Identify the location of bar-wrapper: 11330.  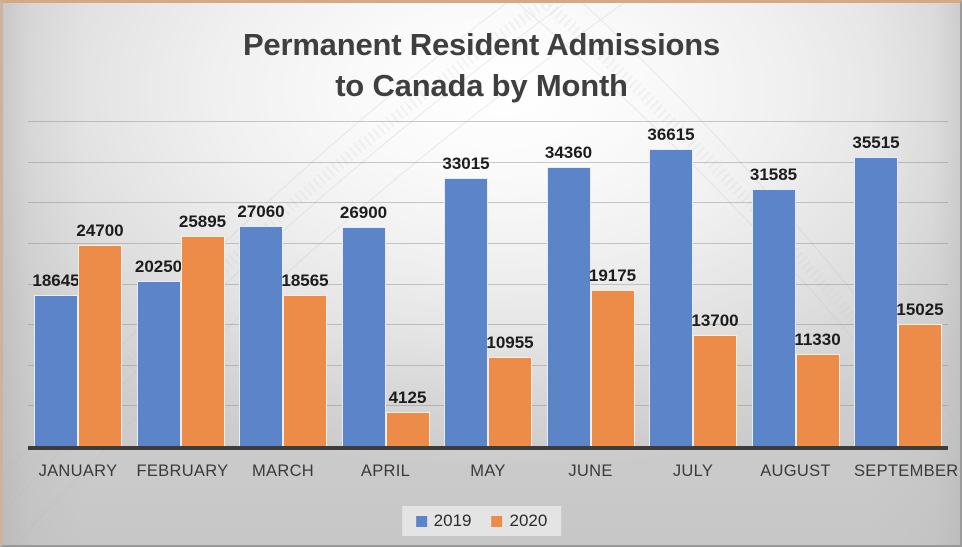
(817, 283).